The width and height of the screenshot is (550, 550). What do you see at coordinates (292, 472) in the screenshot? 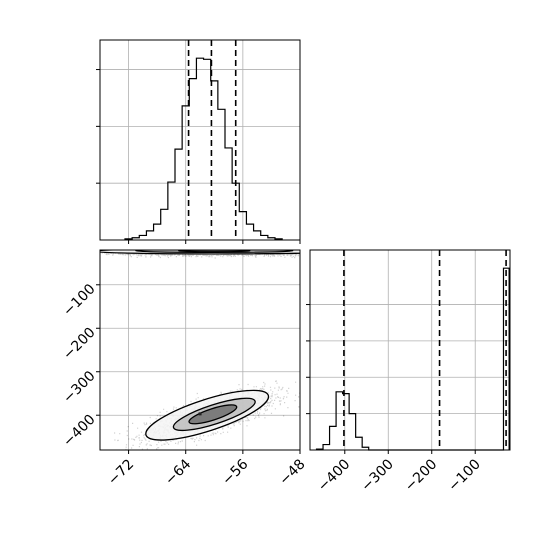
I see `param1-xtick-label-3: −48` at bounding box center [292, 472].